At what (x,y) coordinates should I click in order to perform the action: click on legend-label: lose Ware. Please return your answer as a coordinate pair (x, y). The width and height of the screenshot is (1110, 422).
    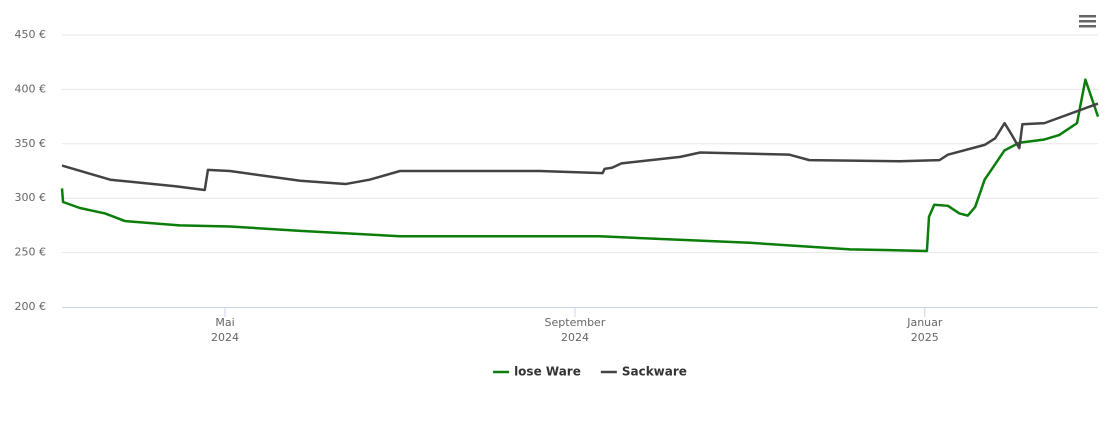
    Looking at the image, I should click on (547, 372).